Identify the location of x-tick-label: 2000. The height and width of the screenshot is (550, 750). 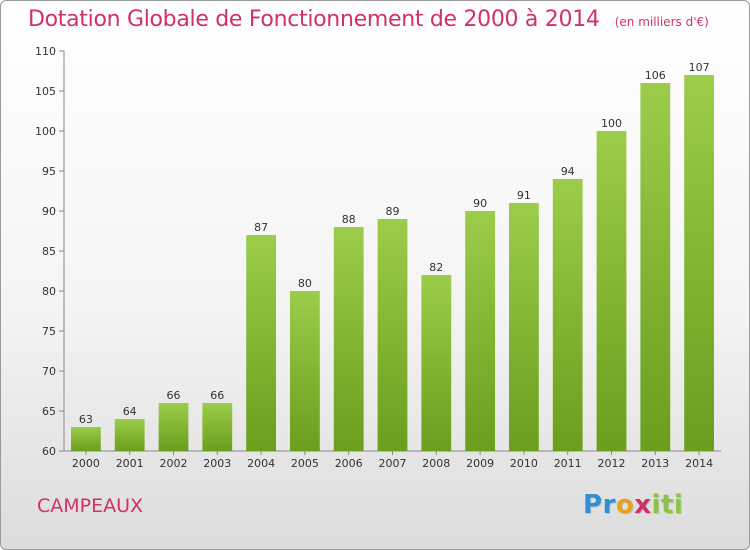
(86, 463).